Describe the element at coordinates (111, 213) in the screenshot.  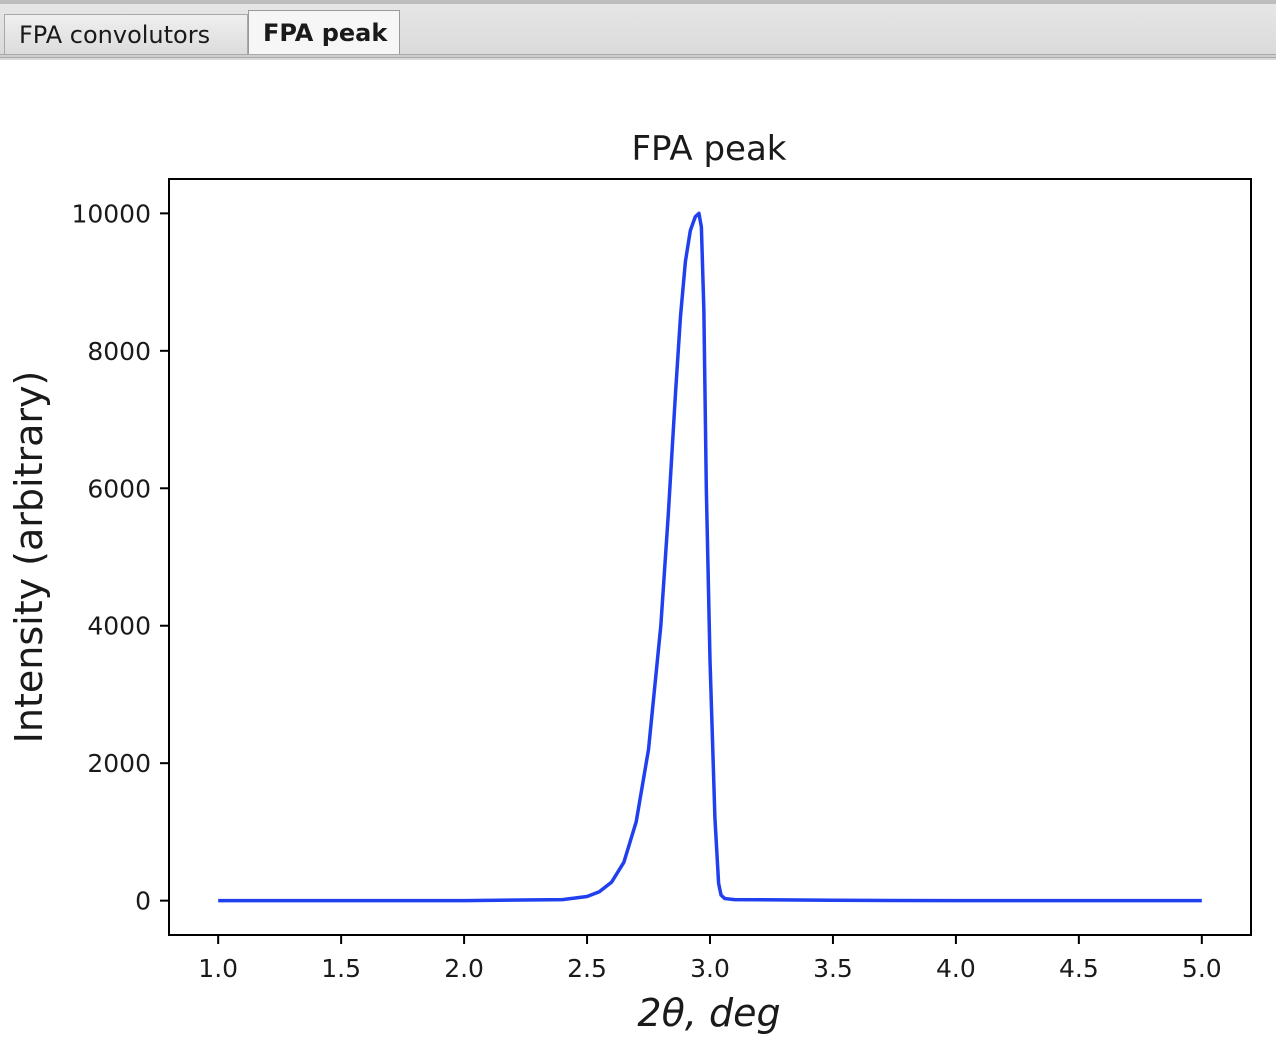
I see `y-tick-label: 10000` at that location.